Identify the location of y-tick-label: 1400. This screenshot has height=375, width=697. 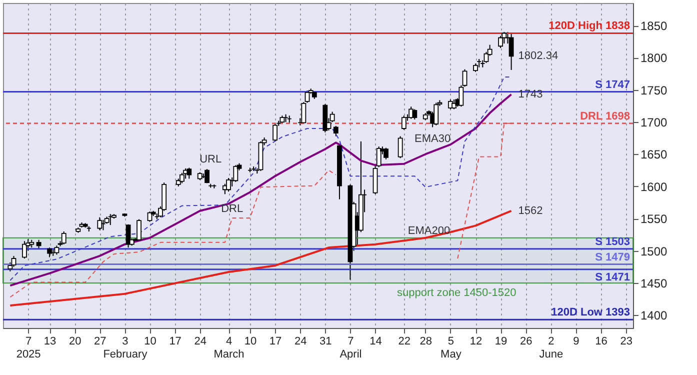
(654, 315).